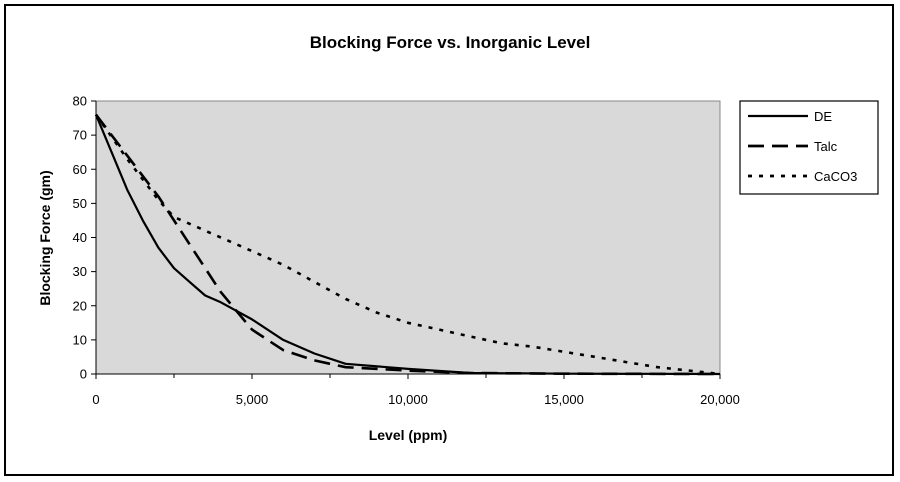 This screenshot has width=900, height=482. What do you see at coordinates (252, 399) in the screenshot?
I see `x-tick-label: 5,000` at bounding box center [252, 399].